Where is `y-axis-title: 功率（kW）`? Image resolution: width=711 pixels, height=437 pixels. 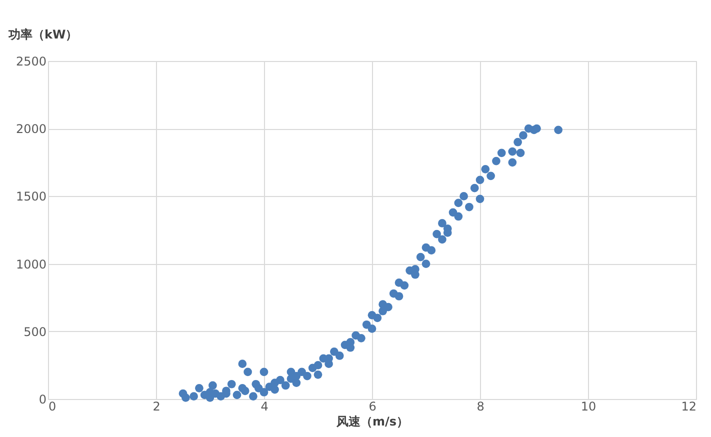
y-axis-title: 功率（kW） is located at coordinates (43, 35).